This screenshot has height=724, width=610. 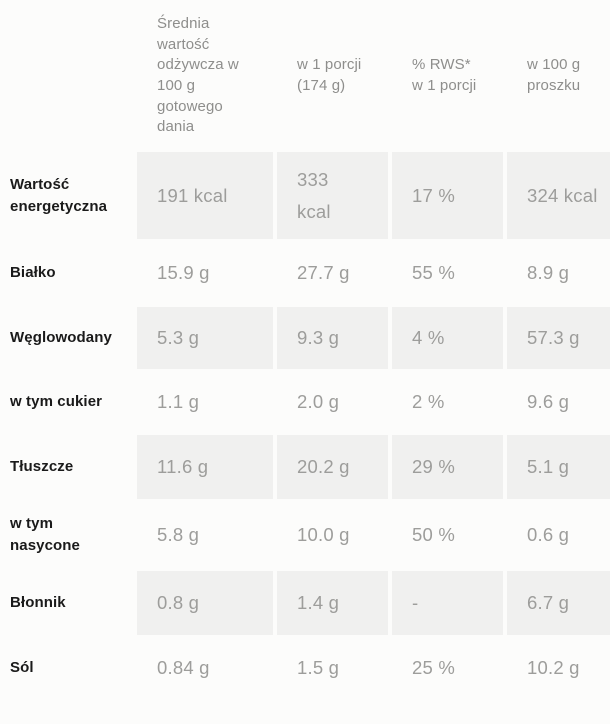 I want to click on value-cell: 6.7 g, so click(x=558, y=603).